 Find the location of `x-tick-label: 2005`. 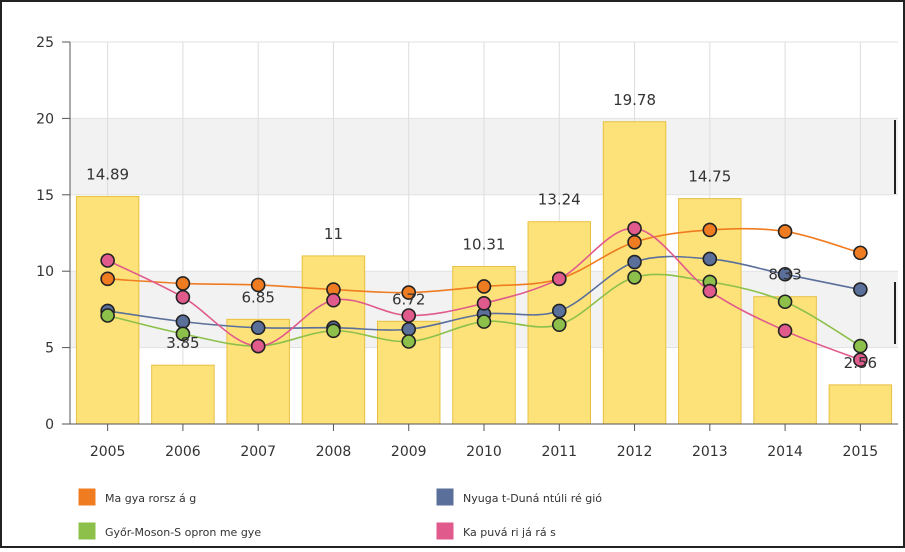

x-tick-label: 2005 is located at coordinates (108, 452).